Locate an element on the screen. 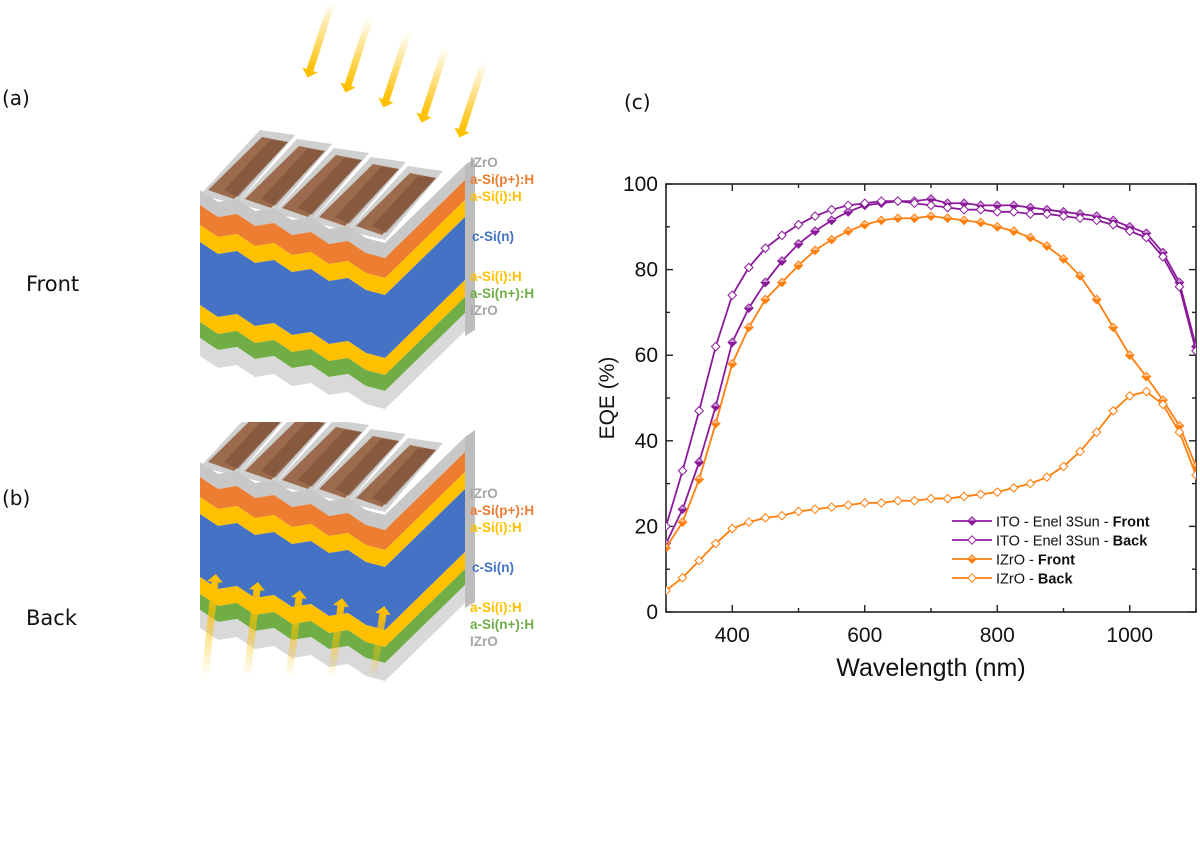  solar-cell-stack-diagram-back is located at coordinates (337, 551).